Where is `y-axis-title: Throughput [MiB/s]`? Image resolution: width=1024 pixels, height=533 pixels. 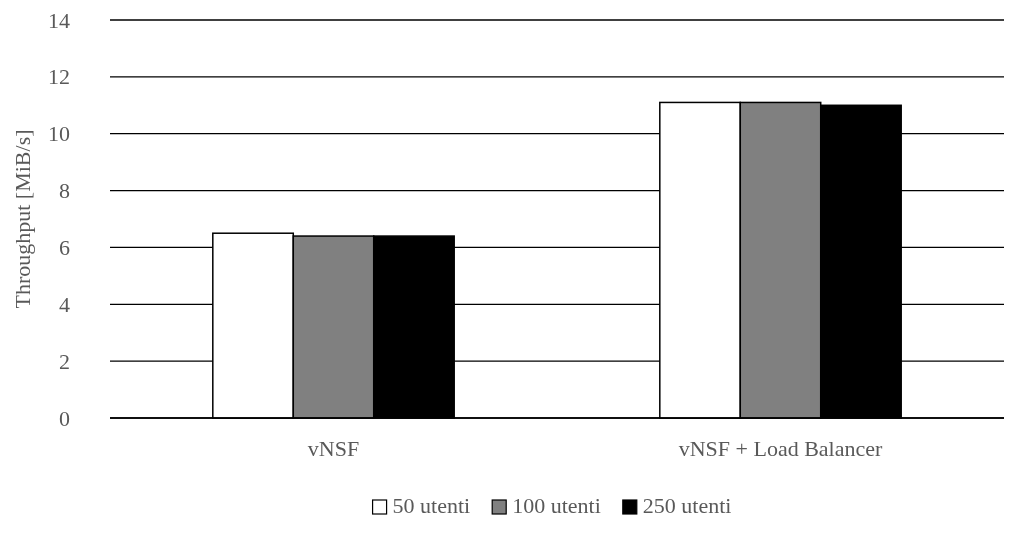
y-axis-title: Throughput [MiB/s] is located at coordinates (22, 219).